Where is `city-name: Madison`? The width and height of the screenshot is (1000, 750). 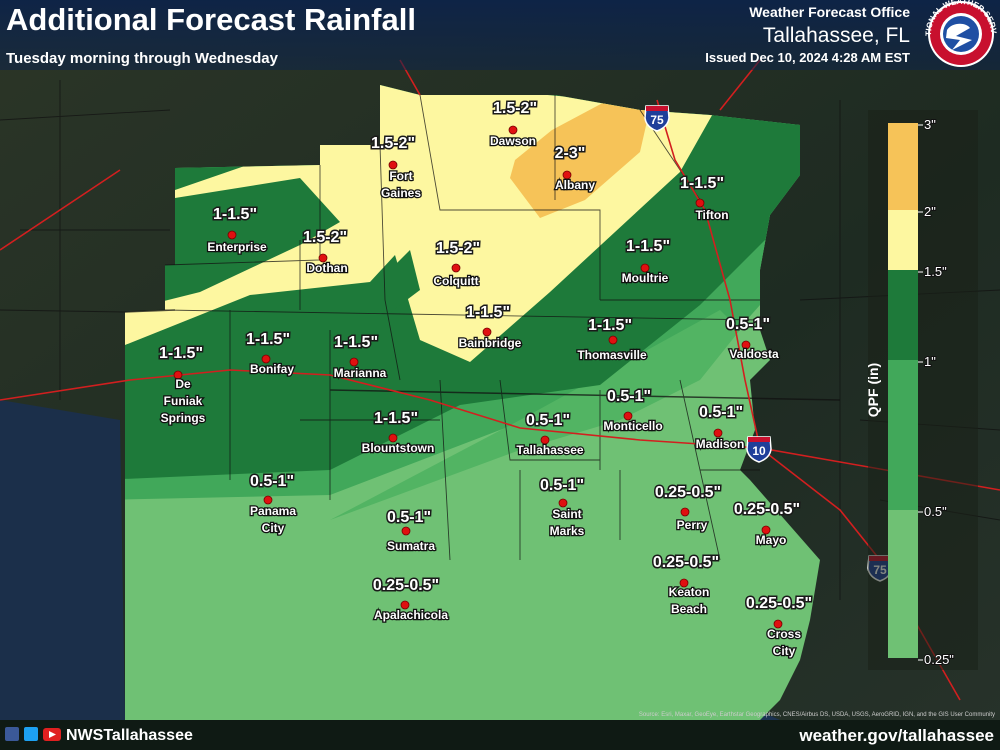
city-name: Madison is located at coordinates (720, 444).